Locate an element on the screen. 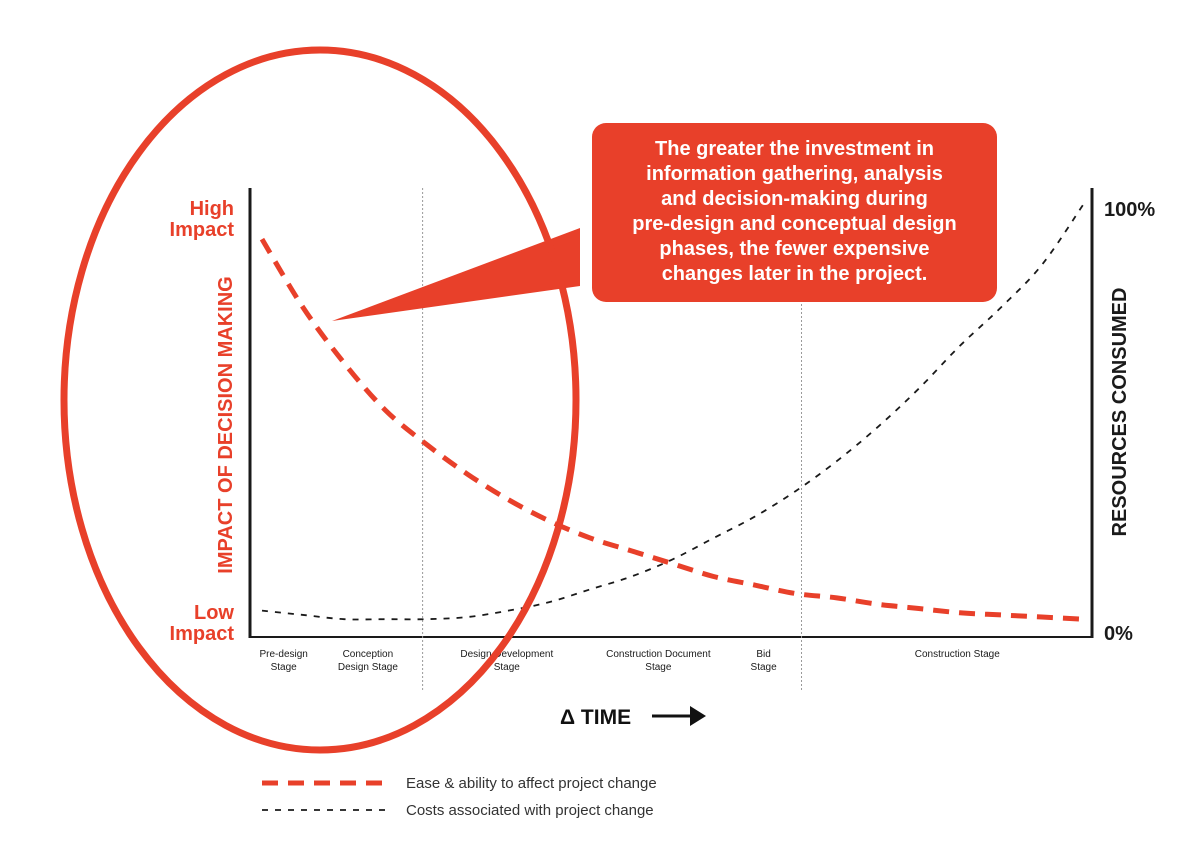  callout-line-3: pre-design and conceptual design is located at coordinates (794, 224).